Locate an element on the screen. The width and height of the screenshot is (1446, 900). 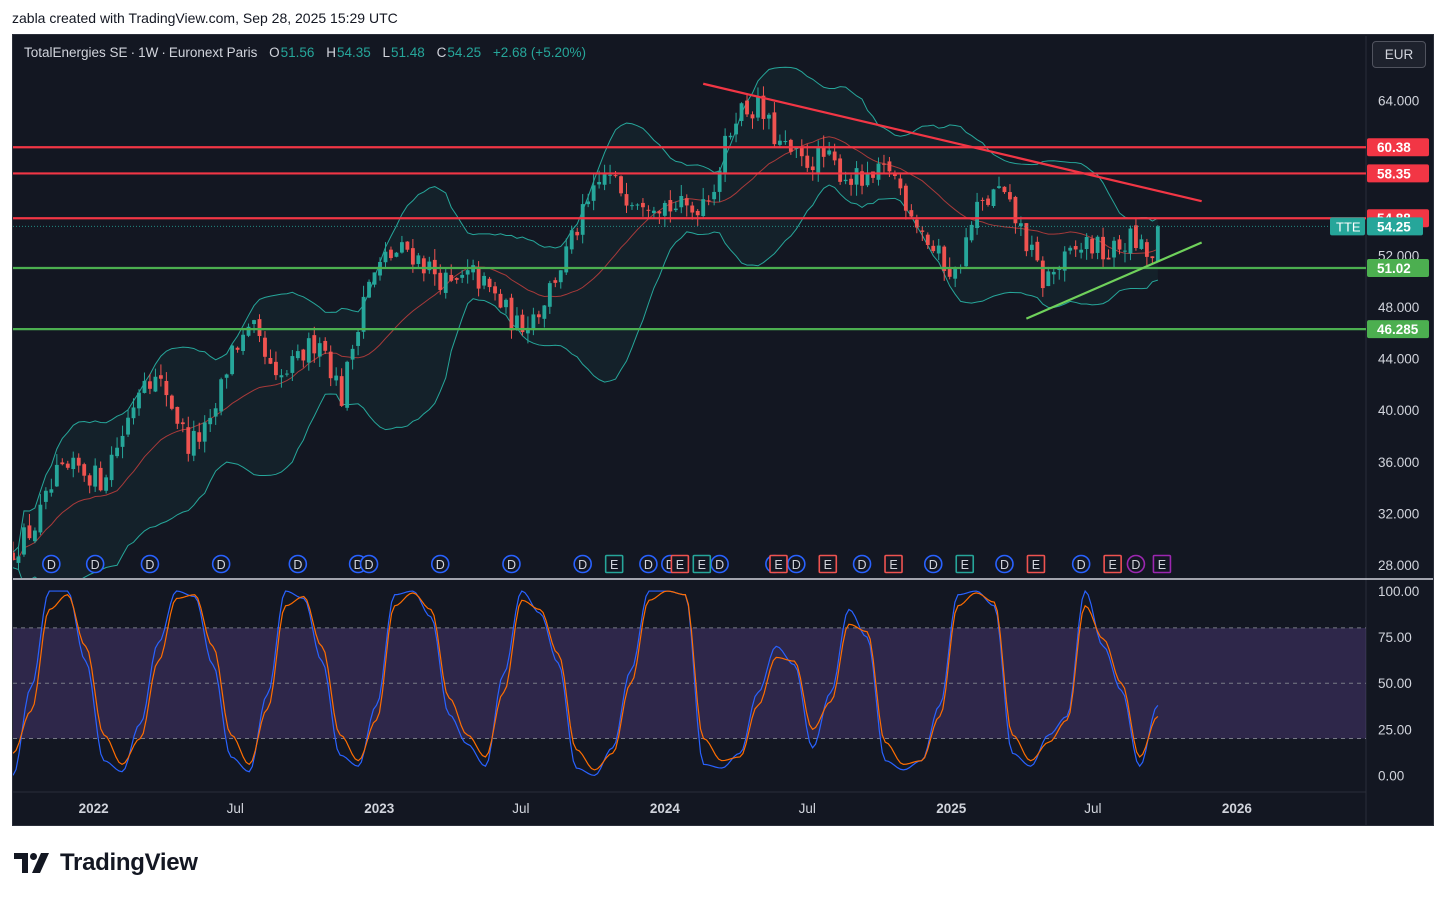
currency-button: EUR is located at coordinates (1399, 54).